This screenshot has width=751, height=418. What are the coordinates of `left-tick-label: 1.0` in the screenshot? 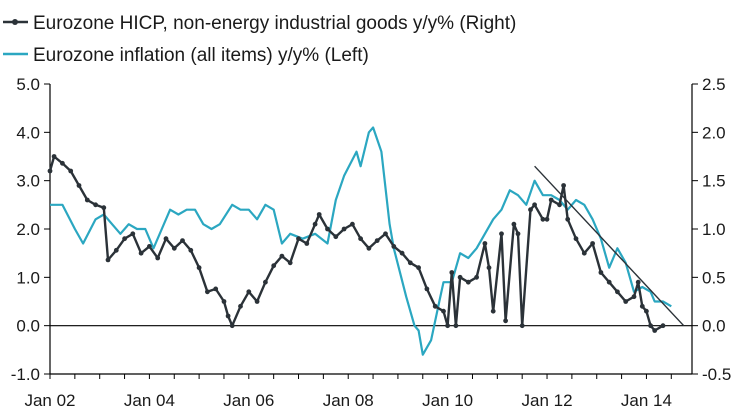 It's located at (28, 277).